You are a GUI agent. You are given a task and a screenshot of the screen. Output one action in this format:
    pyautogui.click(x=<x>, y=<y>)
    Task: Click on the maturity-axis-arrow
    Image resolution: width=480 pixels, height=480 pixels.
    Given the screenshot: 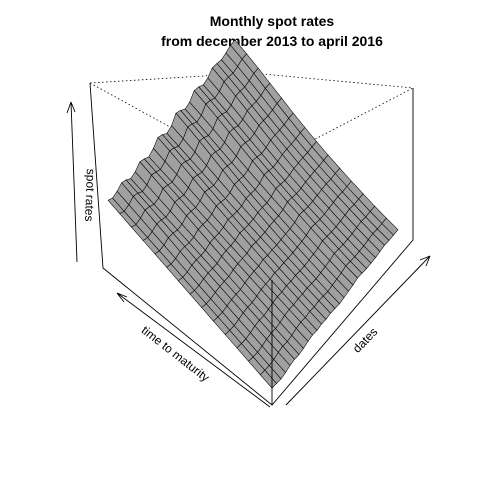 What is the action you would take?
    pyautogui.click(x=193, y=350)
    